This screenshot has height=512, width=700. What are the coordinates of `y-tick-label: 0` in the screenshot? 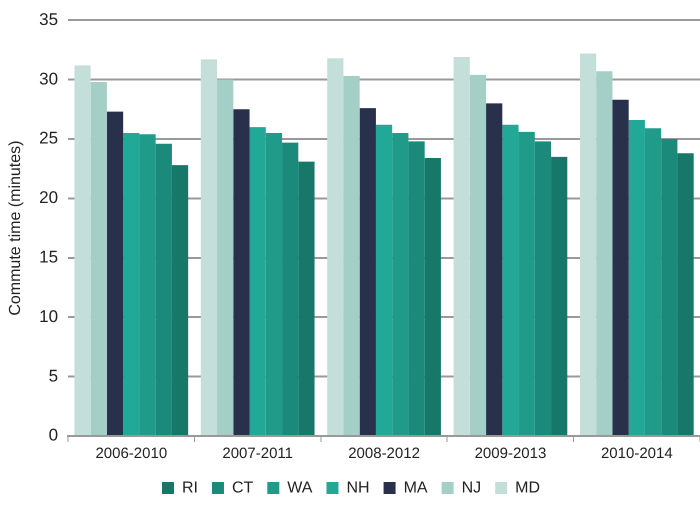 It's located at (53, 435).